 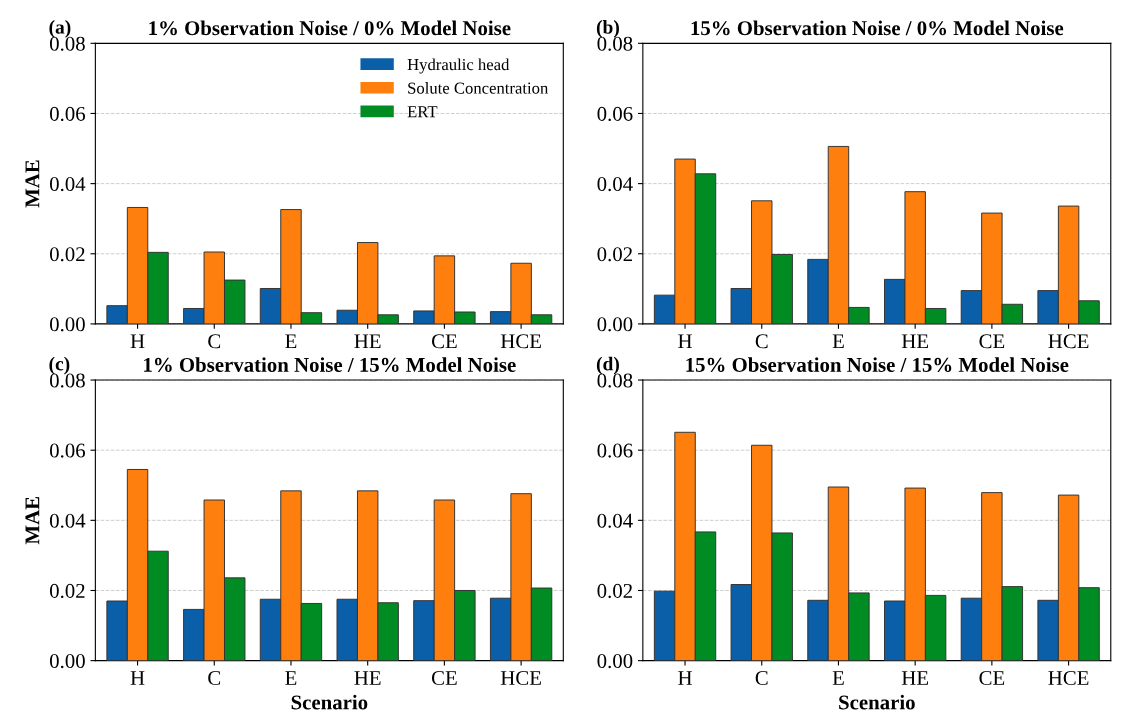 What do you see at coordinates (877, 28) in the screenshot?
I see `chart-title: 15% Observation Noise / 0% Model Noise` at bounding box center [877, 28].